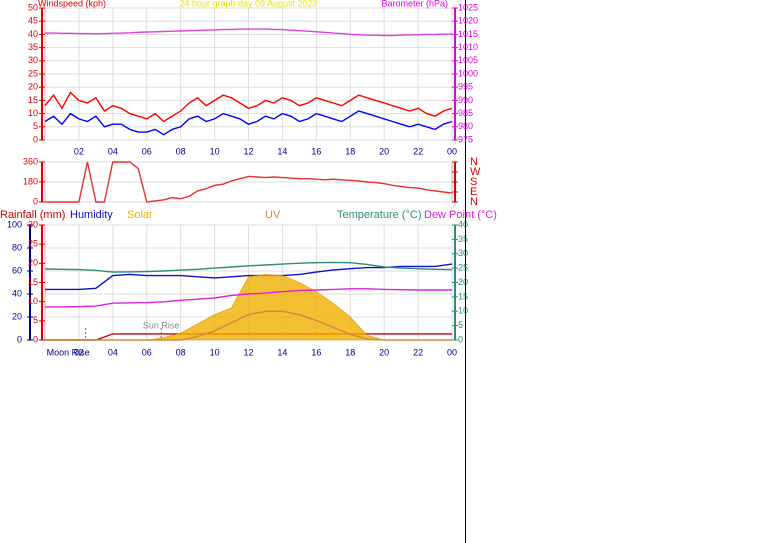 This screenshot has height=543, width=761. Describe the element at coordinates (465, 87) in the screenshot. I see `y-tick-label: 995` at that location.